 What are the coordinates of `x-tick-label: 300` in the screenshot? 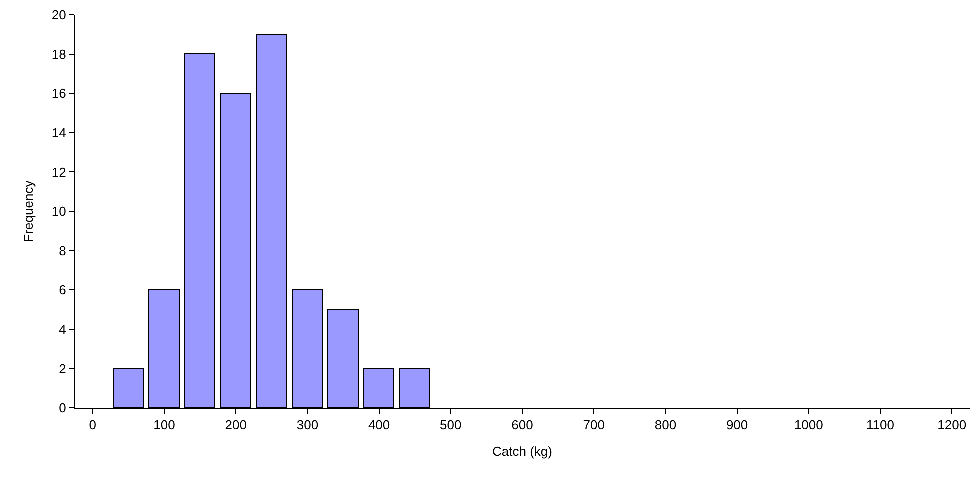 It's located at (307, 425).